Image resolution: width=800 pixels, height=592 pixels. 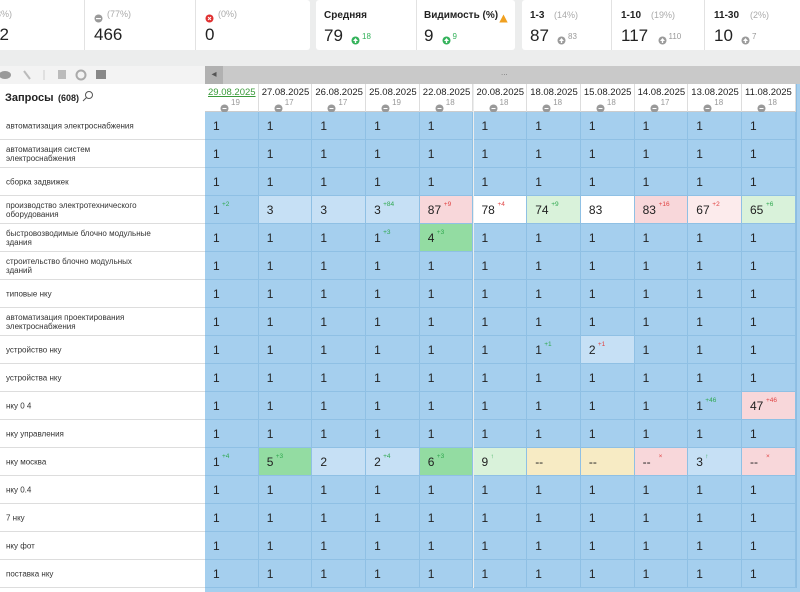 I want to click on position-cell: 2 +1, so click(x=607, y=350).